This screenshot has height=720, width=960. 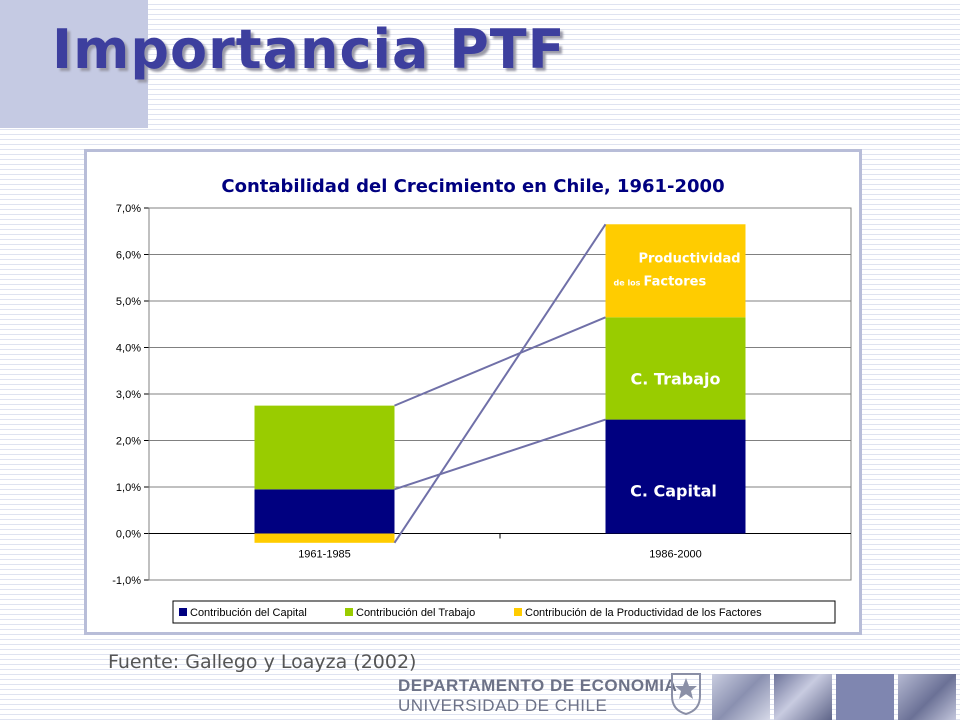 I want to click on annotation-ptf-line1: Productividad, so click(x=689, y=258).